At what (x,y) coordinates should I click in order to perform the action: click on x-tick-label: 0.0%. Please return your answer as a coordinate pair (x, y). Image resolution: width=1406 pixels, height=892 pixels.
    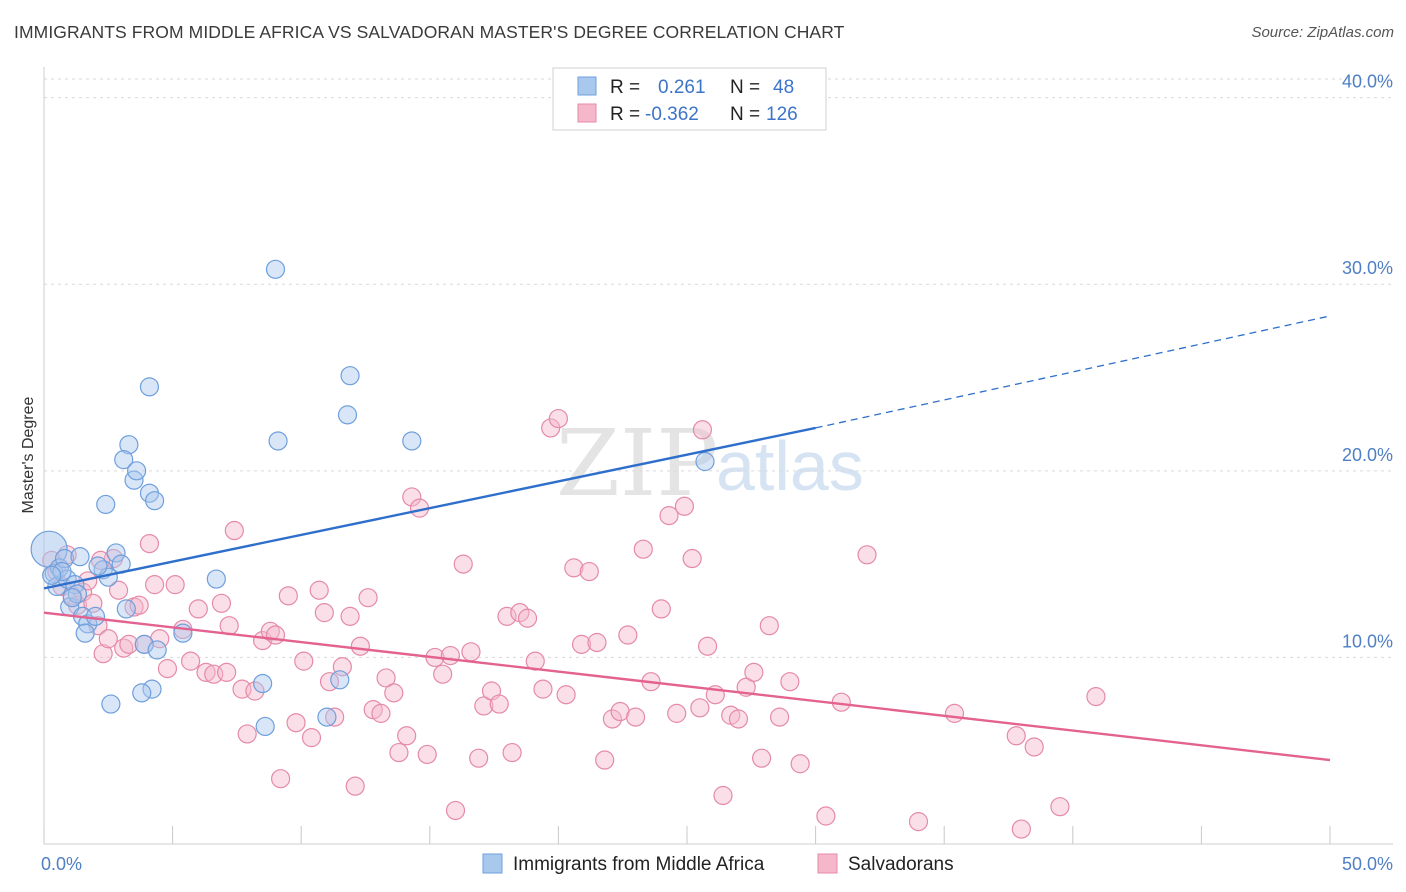
    Looking at the image, I should click on (61, 864).